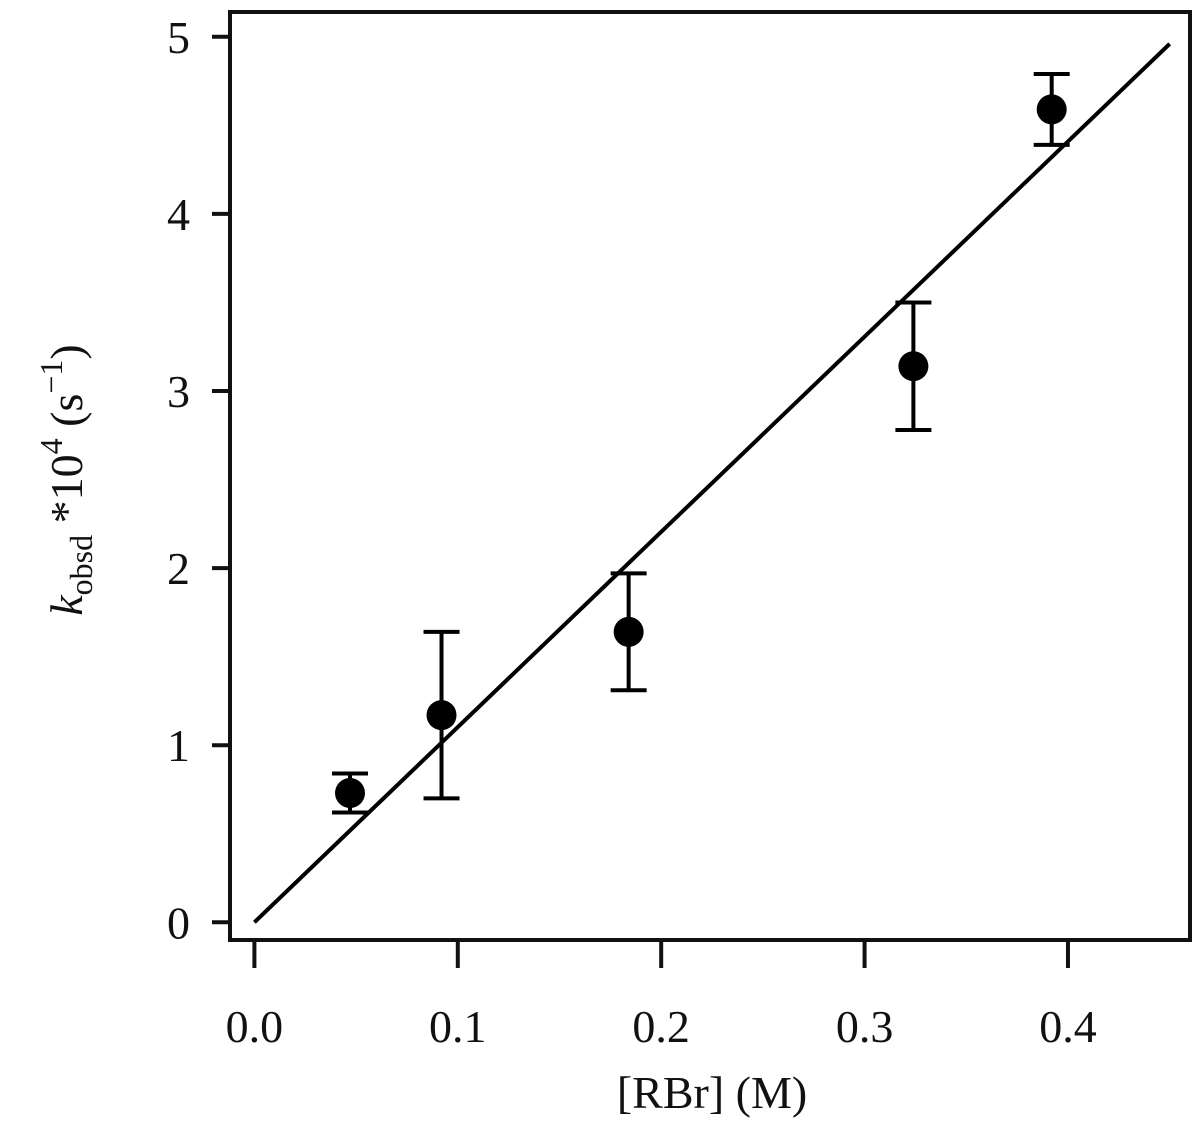 The width and height of the screenshot is (1200, 1140). What do you see at coordinates (661, 1026) in the screenshot?
I see `x-tick-label: 0.2` at bounding box center [661, 1026].